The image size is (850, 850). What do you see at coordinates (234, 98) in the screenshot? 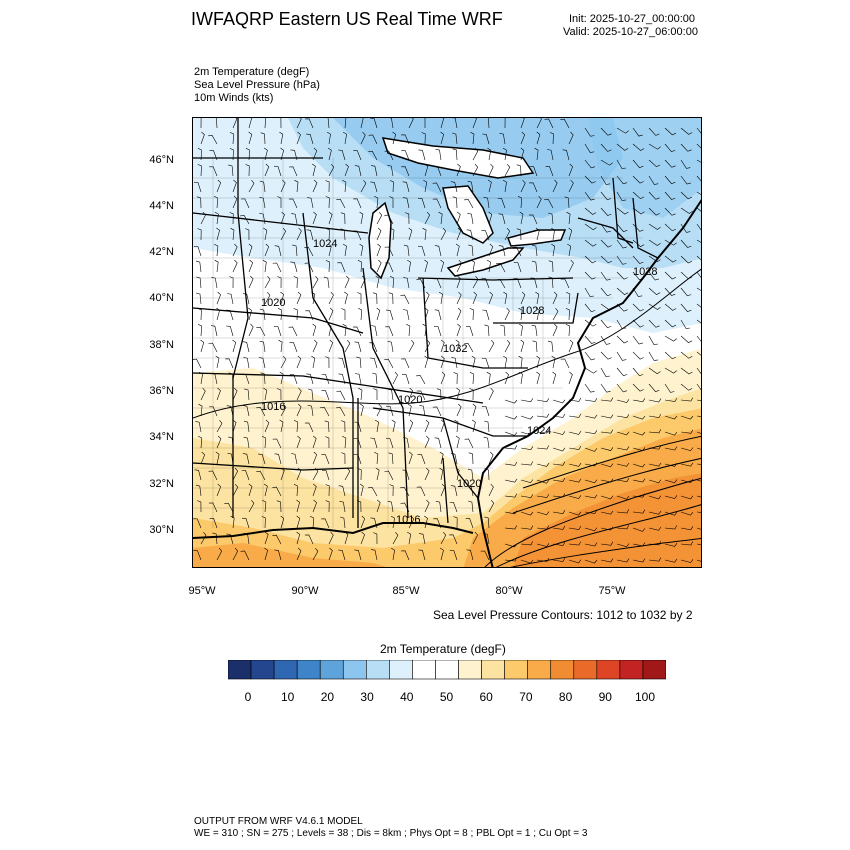
I see `field-label-winds: 10m Winds (kts)` at bounding box center [234, 98].